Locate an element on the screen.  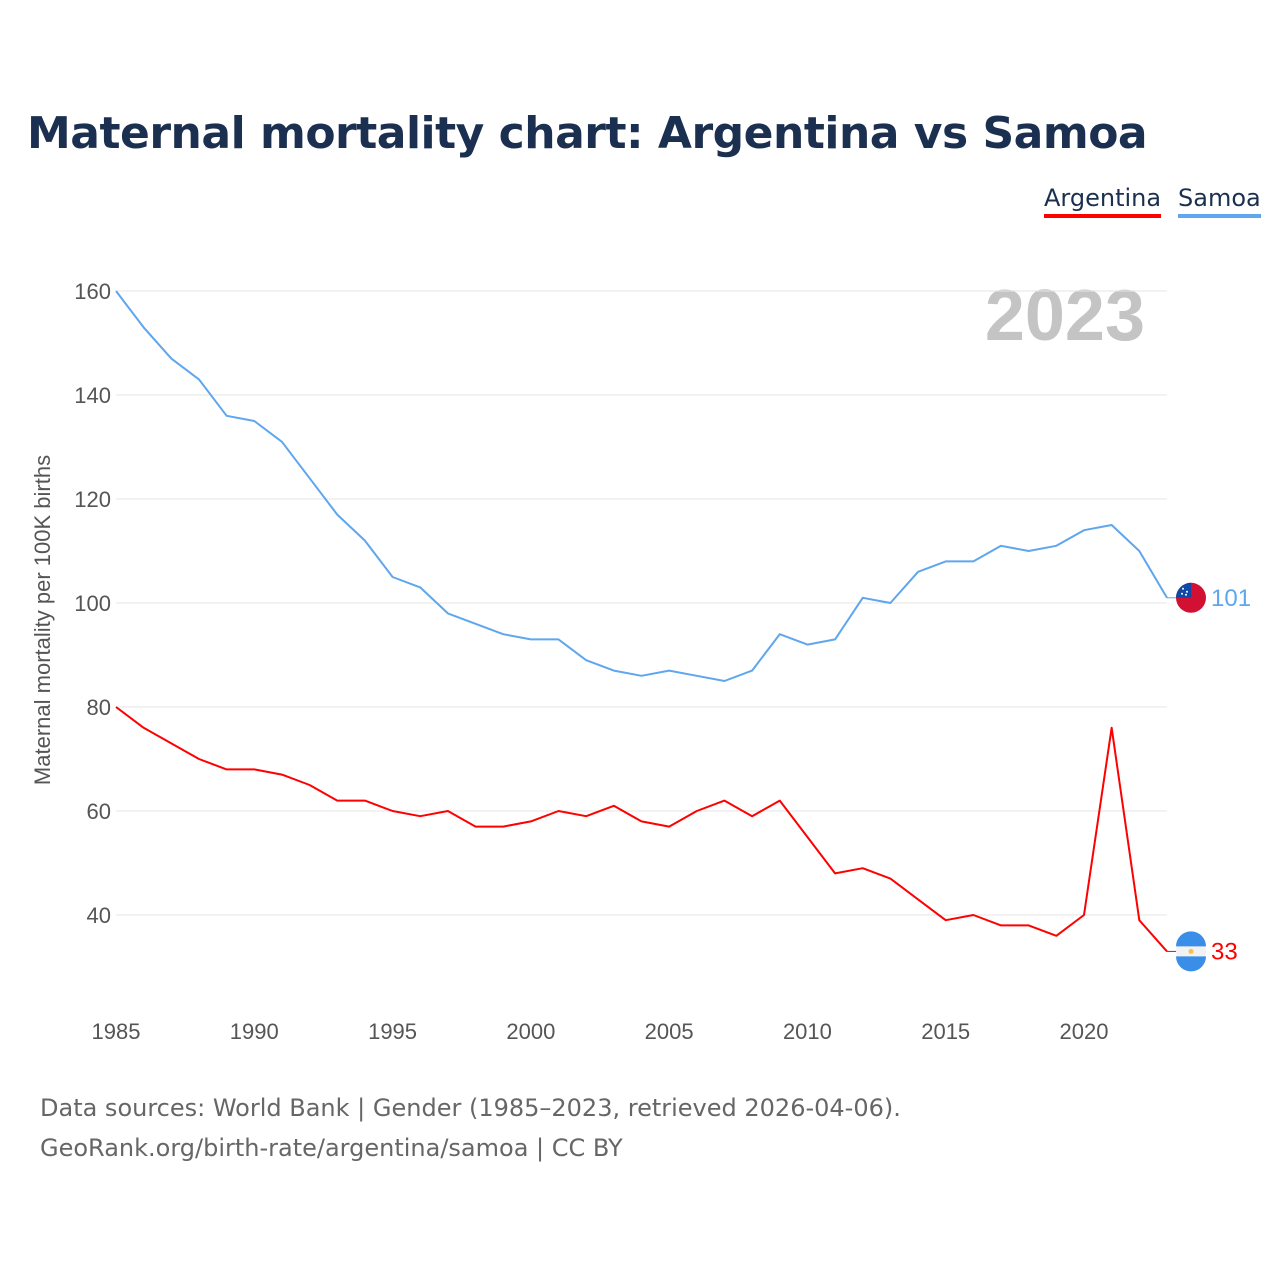
y-tick-label: 40 is located at coordinates (99, 915).